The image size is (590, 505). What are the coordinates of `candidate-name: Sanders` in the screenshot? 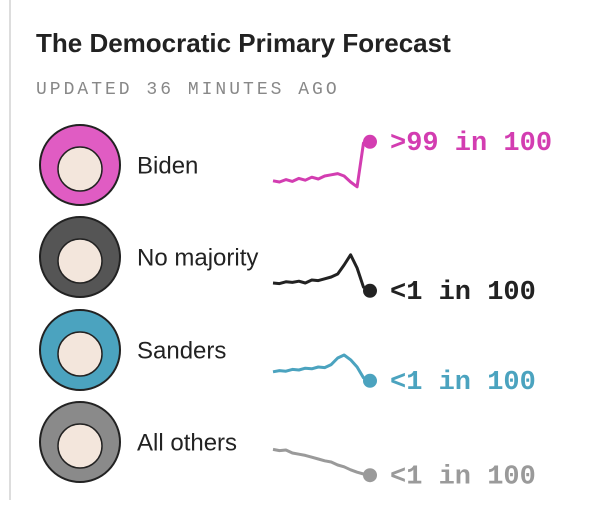 It's located at (181, 350).